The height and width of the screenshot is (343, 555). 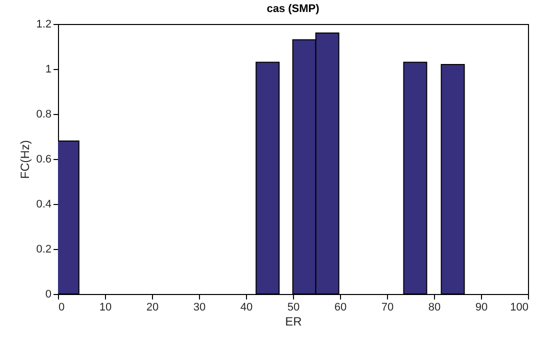 I want to click on x-tick-label: 90, so click(x=481, y=308).